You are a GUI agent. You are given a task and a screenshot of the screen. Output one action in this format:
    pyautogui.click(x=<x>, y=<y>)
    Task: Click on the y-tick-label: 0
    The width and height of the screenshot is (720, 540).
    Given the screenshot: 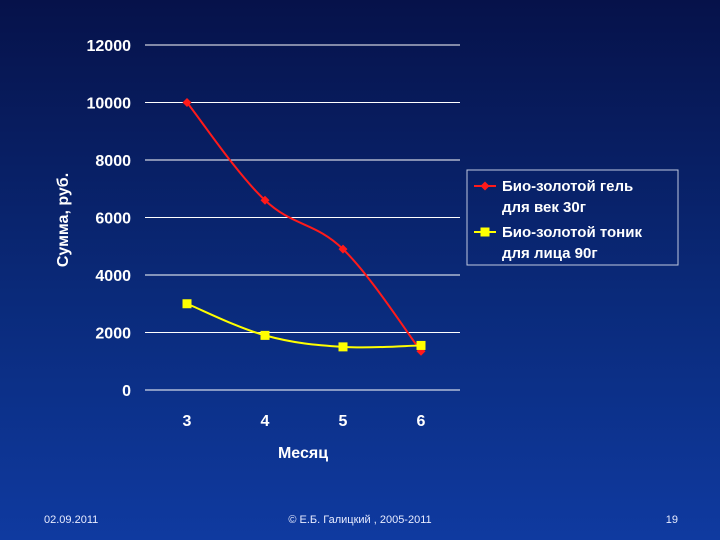 What is the action you would take?
    pyautogui.click(x=126, y=391)
    